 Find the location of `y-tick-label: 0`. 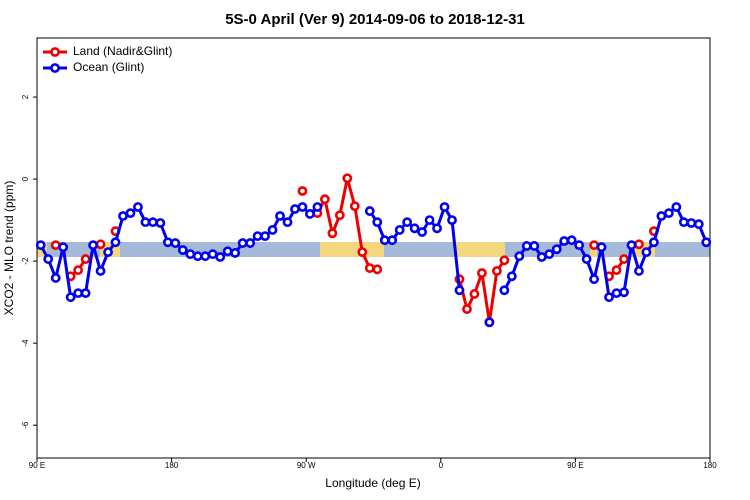

y-tick-label: 0 is located at coordinates (25, 178).